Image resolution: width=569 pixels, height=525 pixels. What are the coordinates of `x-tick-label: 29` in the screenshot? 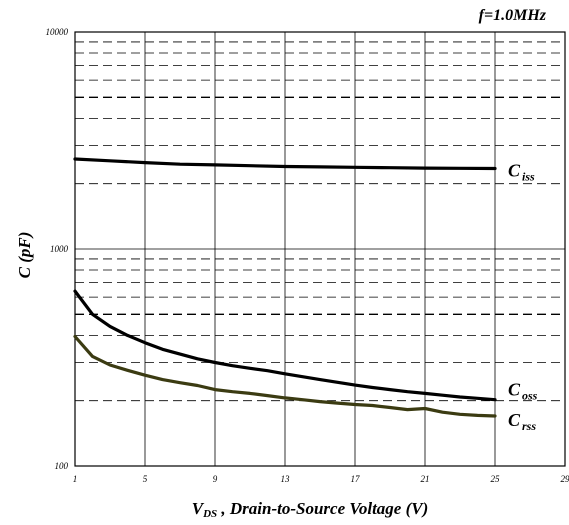 It's located at (565, 479).